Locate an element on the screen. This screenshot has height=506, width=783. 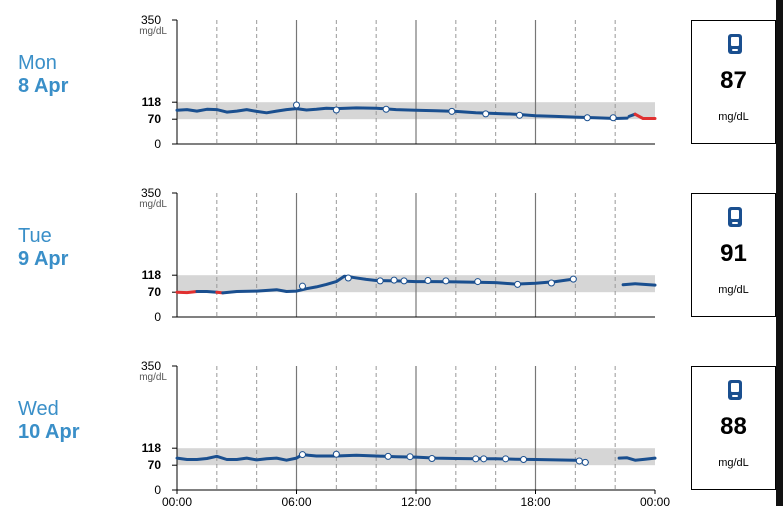
day-name: Tue is located at coordinates (35, 236).